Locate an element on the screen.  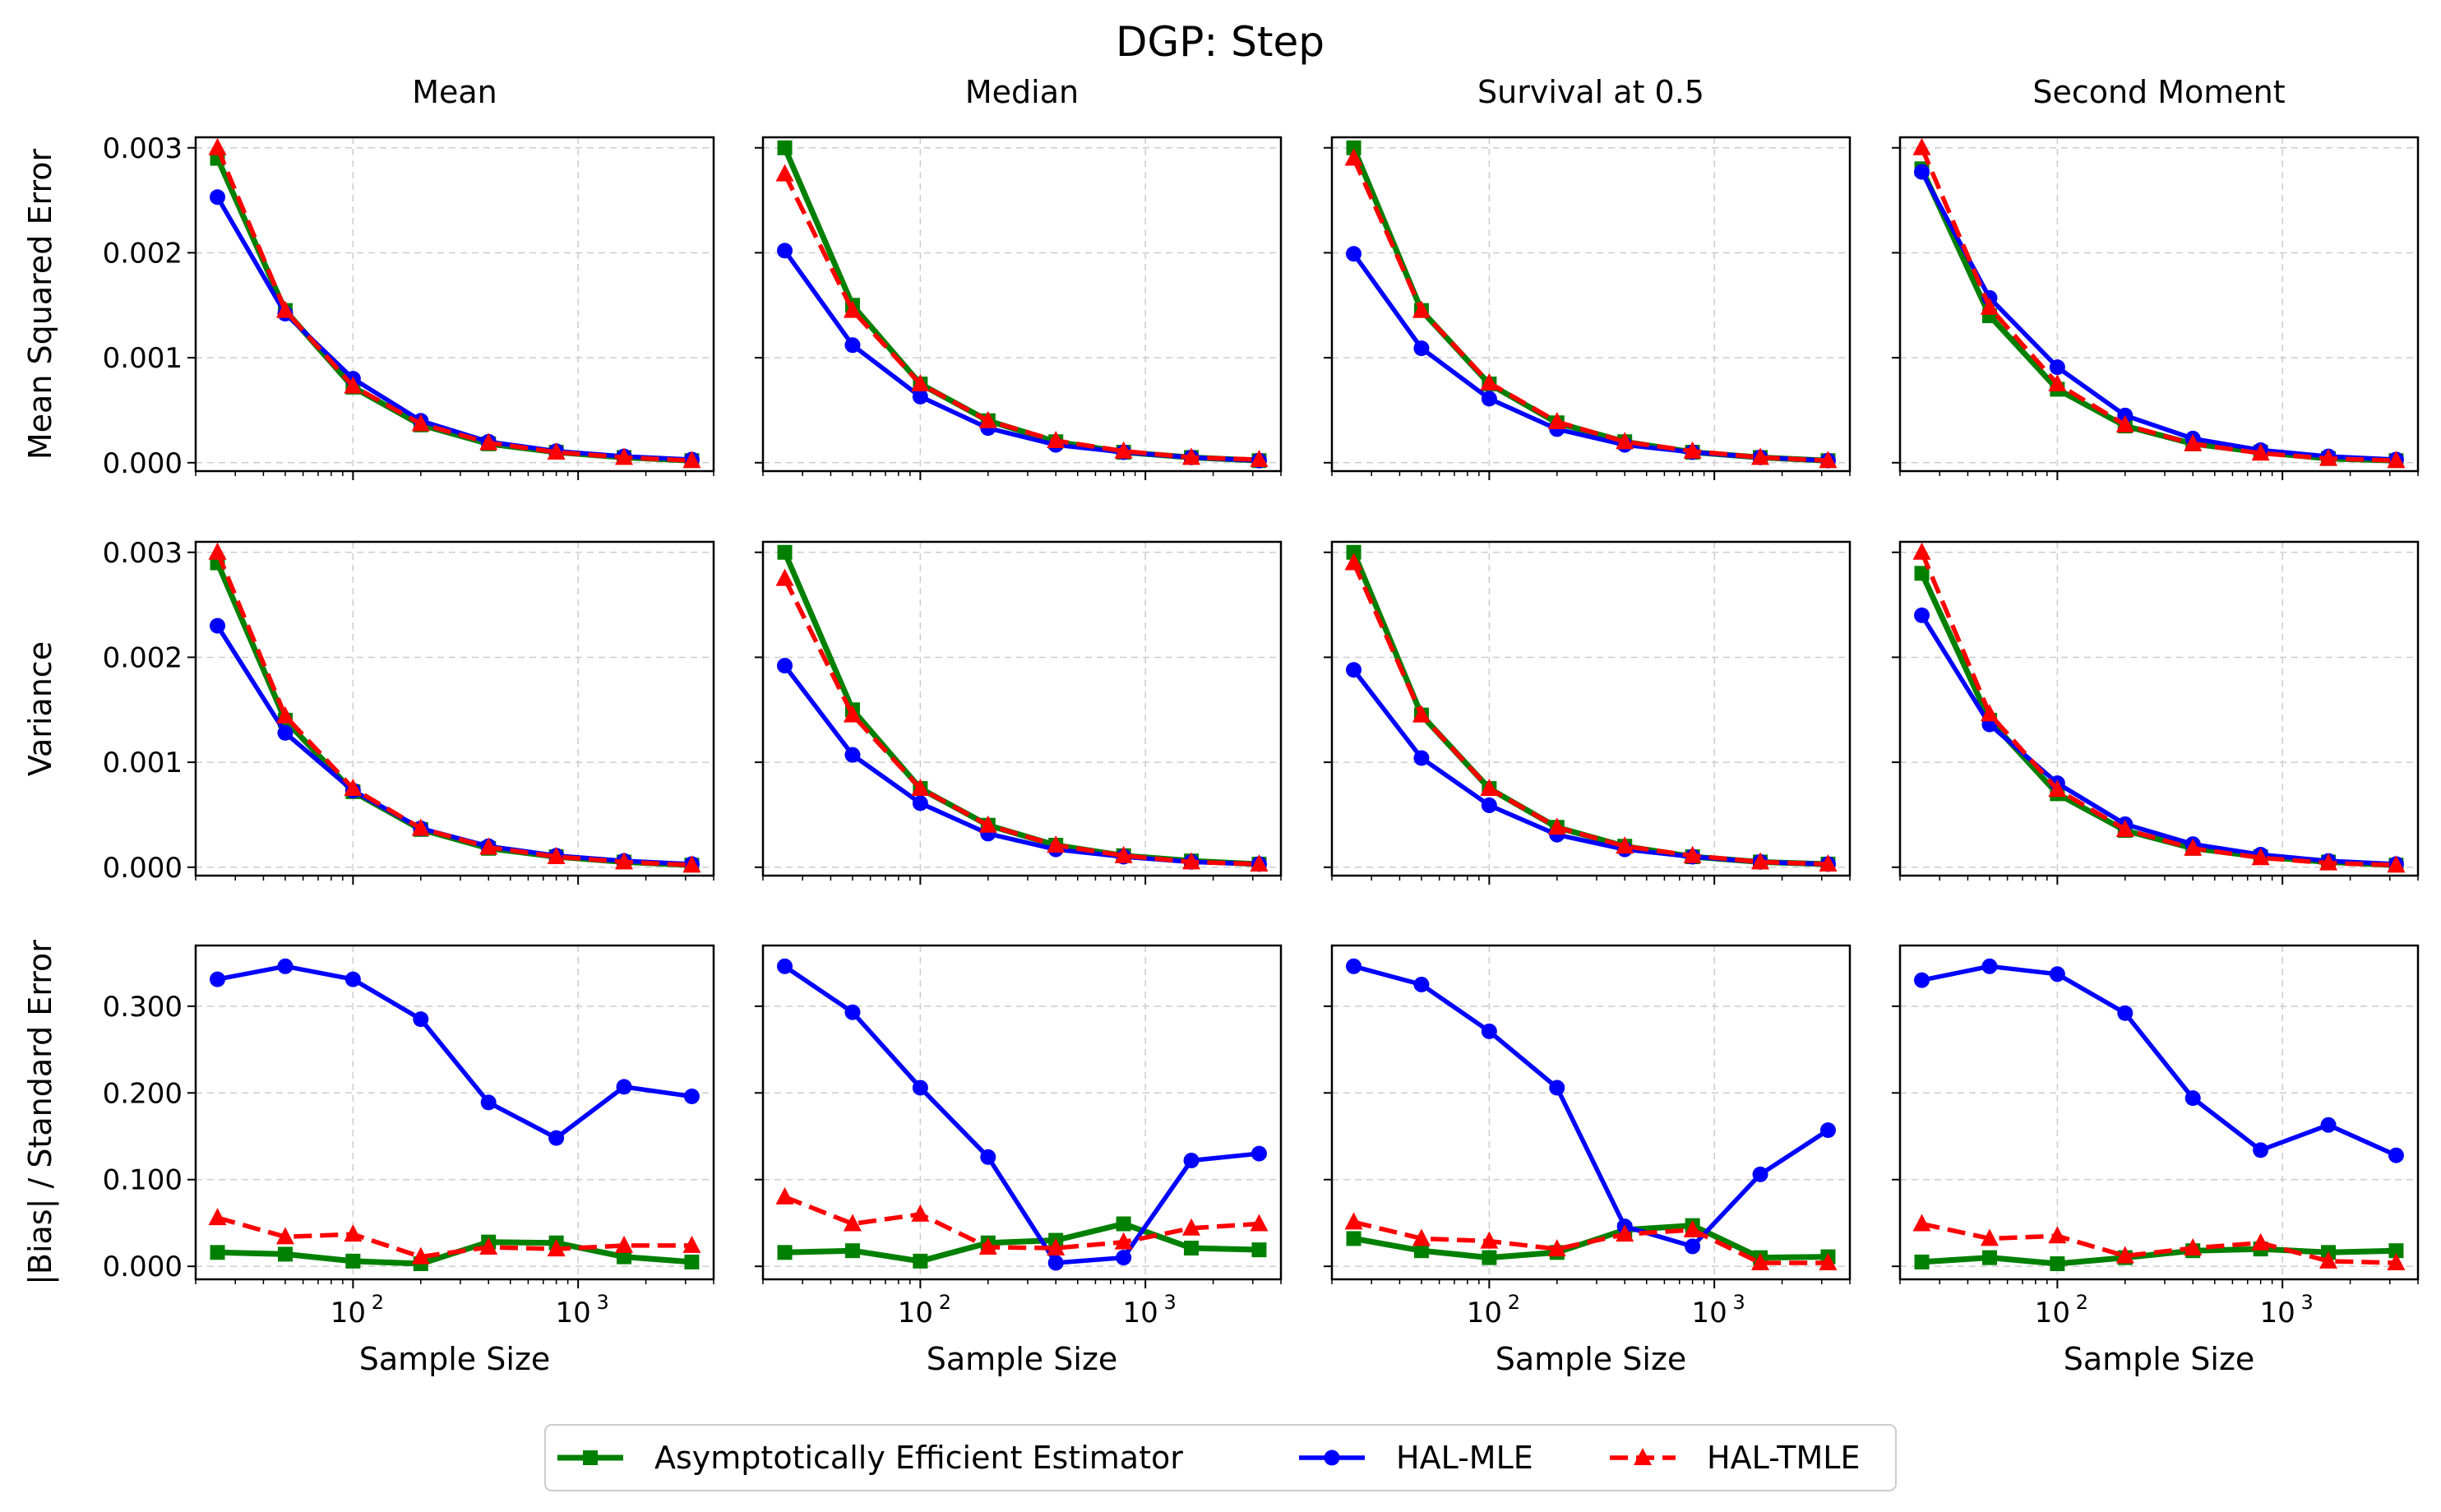
column-title-mean: Mean is located at coordinates (454, 92).